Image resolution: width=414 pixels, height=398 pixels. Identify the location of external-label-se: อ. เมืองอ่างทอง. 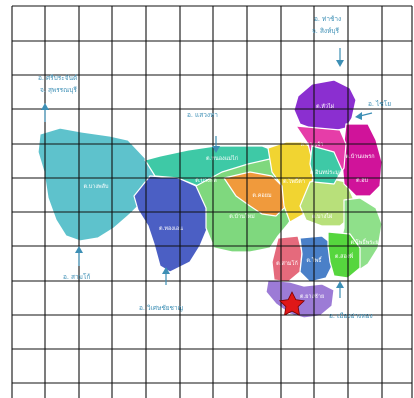
(351, 316).